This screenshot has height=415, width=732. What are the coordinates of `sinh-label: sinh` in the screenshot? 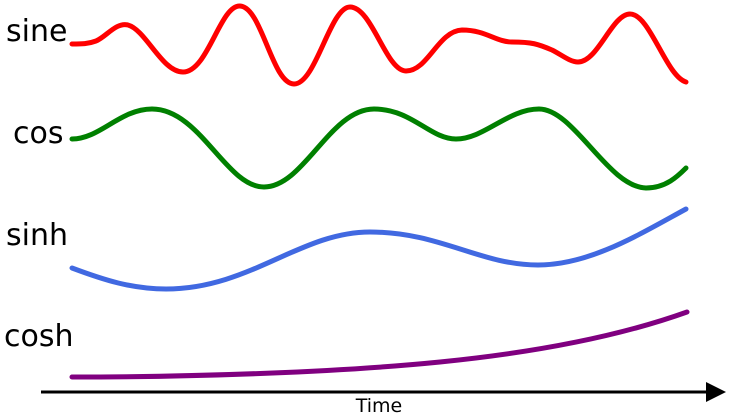 It's located at (37, 235).